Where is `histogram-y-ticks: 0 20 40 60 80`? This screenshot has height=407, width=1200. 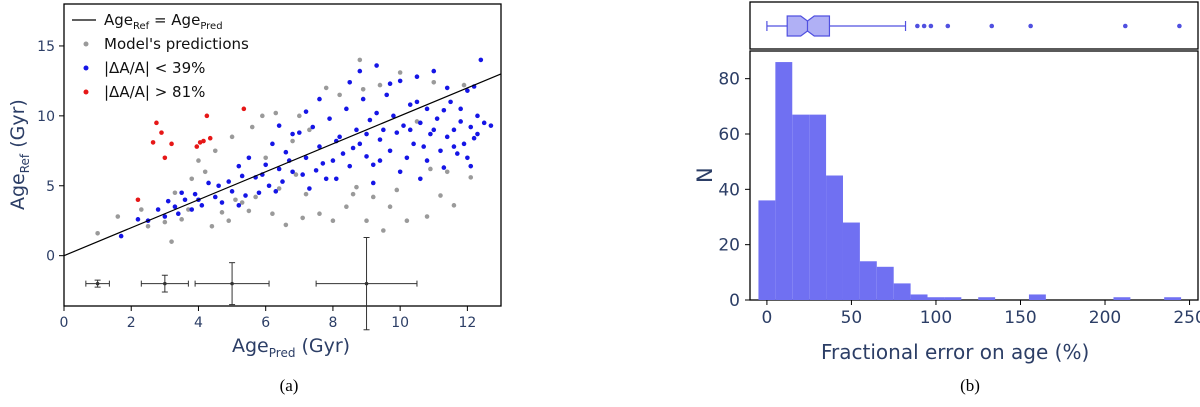
histogram-y-ticks: 0 20 40 60 80 is located at coordinates (734, 190).